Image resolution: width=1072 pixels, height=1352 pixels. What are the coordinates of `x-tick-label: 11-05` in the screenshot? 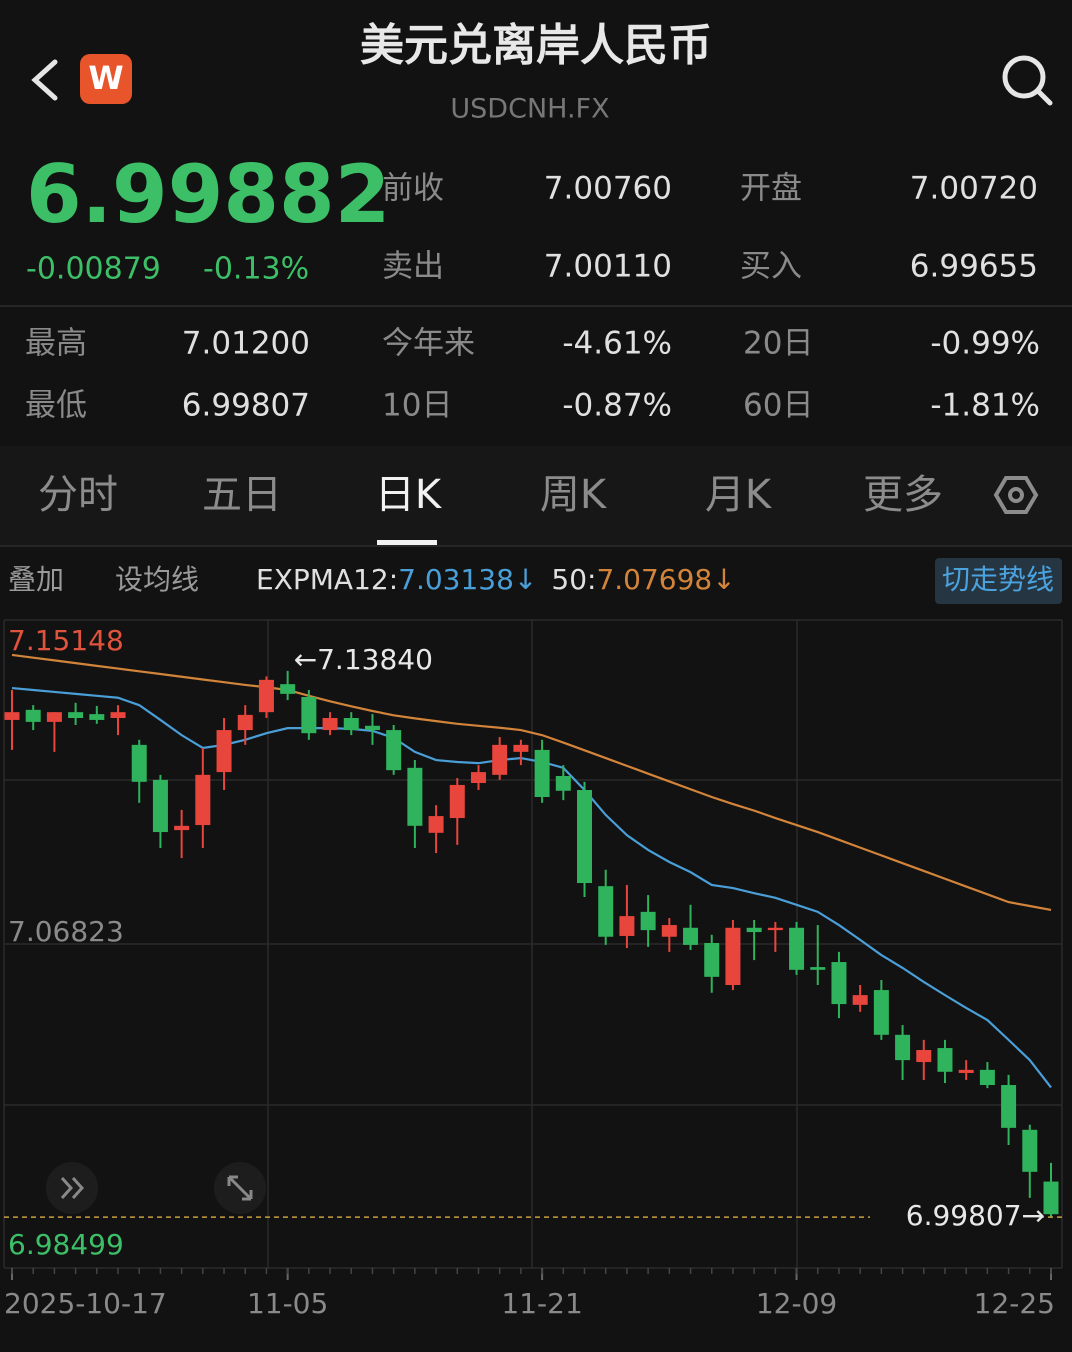 It's located at (287, 1303).